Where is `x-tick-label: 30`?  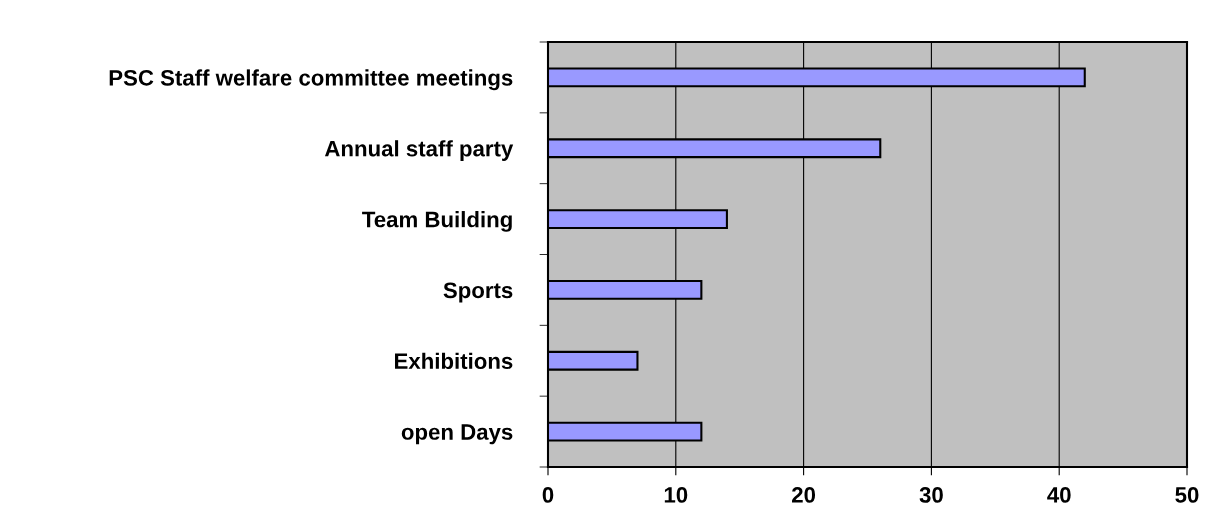 x-tick-label: 30 is located at coordinates (931, 495).